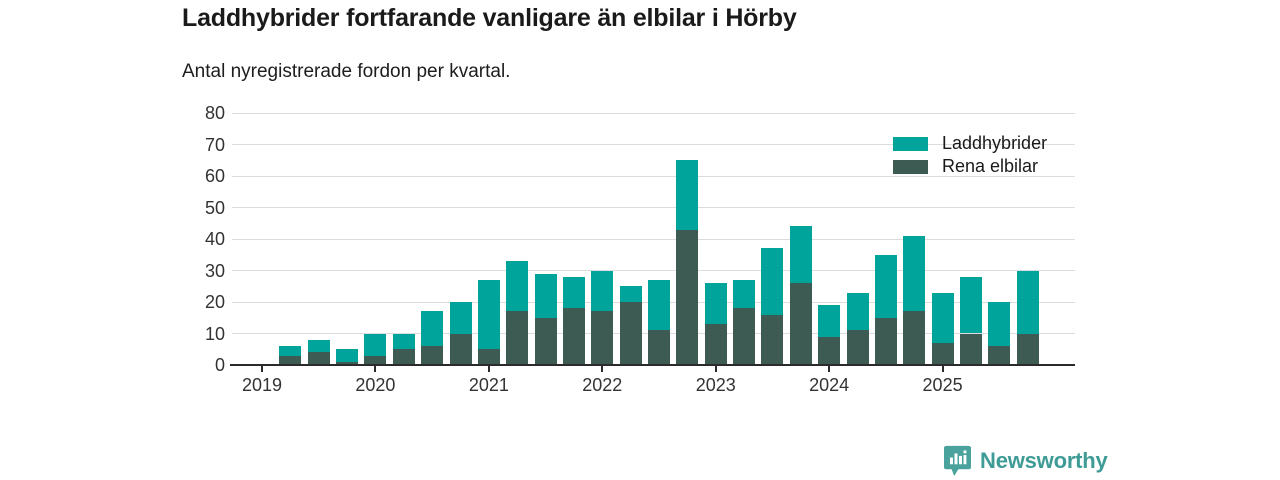 The width and height of the screenshot is (1280, 480). What do you see at coordinates (262, 385) in the screenshot?
I see `x-tick-label: 2019` at bounding box center [262, 385].